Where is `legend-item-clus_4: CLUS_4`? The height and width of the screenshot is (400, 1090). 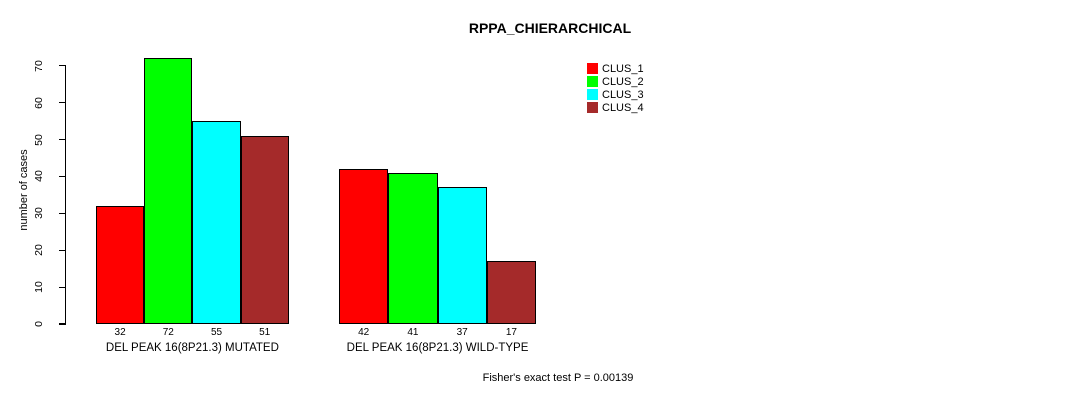
legend-item-clus_4: CLUS_4 is located at coordinates (615, 107).